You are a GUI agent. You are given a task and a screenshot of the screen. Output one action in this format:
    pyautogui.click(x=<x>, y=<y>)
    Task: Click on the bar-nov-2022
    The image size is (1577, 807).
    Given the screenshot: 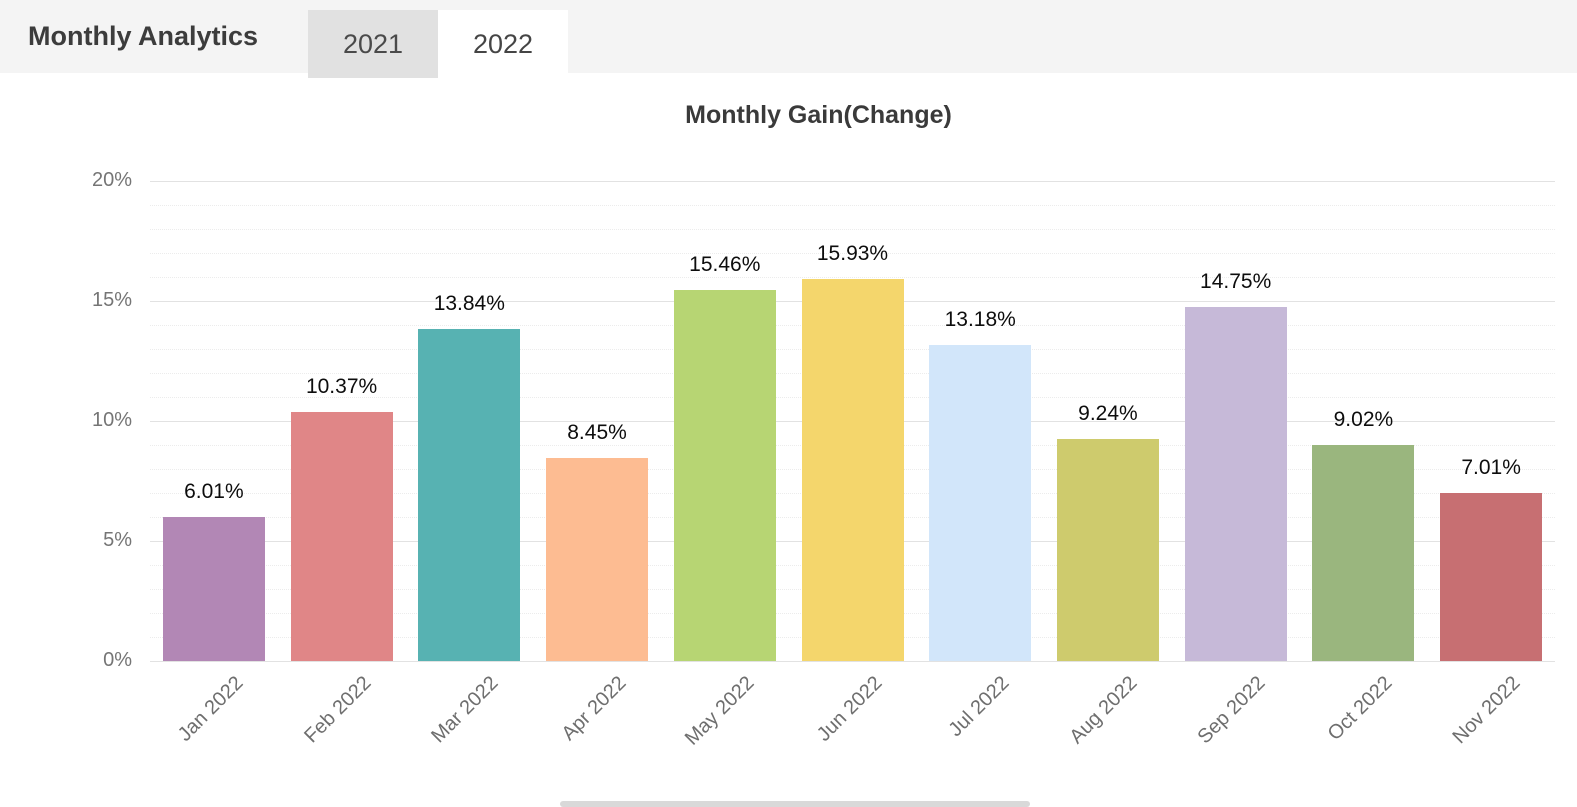 What is the action you would take?
    pyautogui.click(x=1491, y=576)
    